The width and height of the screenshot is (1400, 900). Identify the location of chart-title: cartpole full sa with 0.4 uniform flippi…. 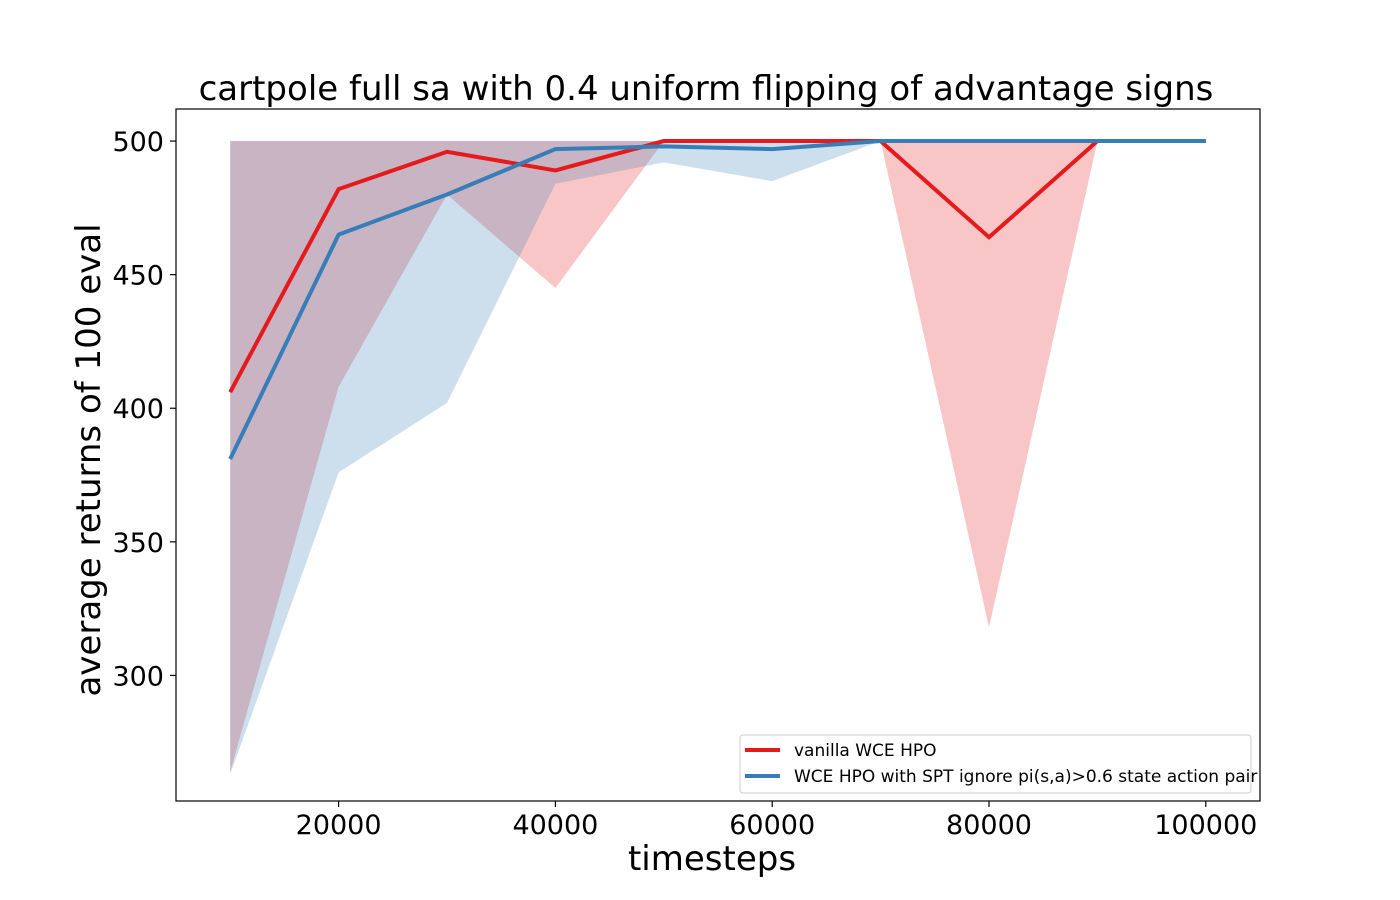
(706, 89).